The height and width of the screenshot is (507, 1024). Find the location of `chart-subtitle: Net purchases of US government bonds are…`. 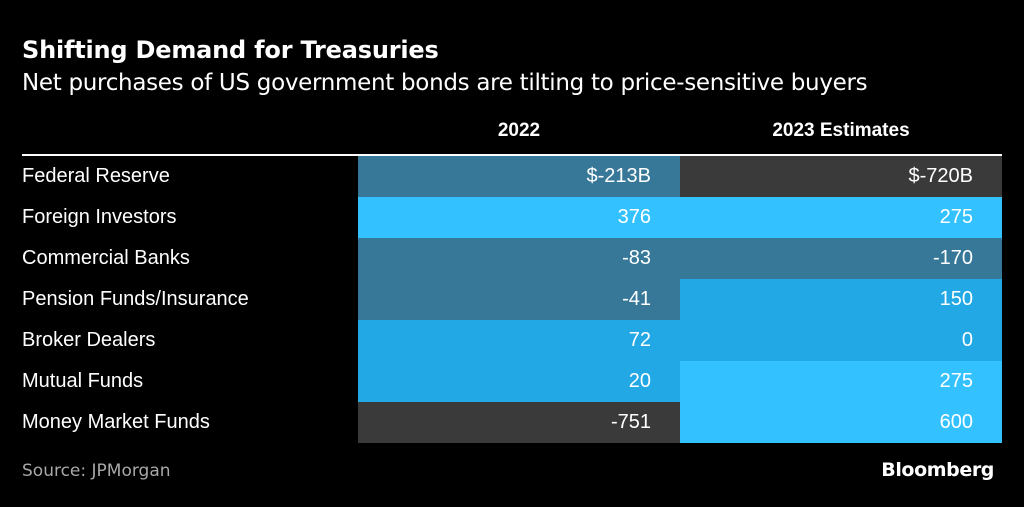

chart-subtitle: Net purchases of US government bonds are… is located at coordinates (445, 83).